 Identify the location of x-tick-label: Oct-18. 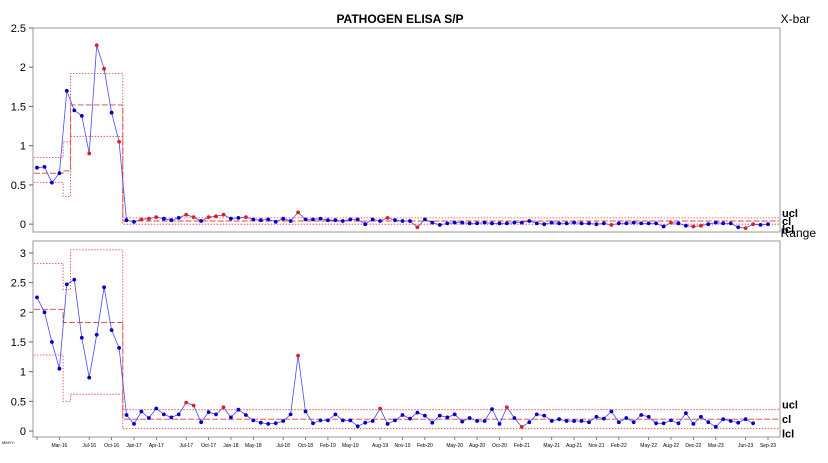
(305, 446).